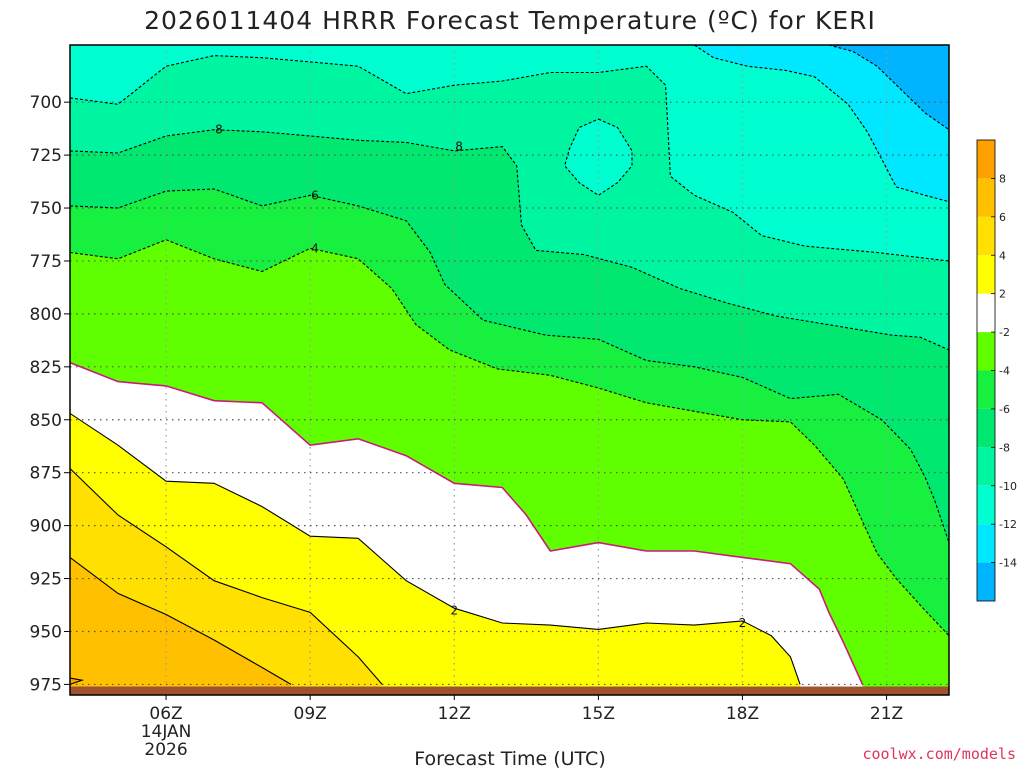 This screenshot has height=768, width=1024. What do you see at coordinates (939, 754) in the screenshot?
I see `credit-text: coolwx.com/models` at bounding box center [939, 754].